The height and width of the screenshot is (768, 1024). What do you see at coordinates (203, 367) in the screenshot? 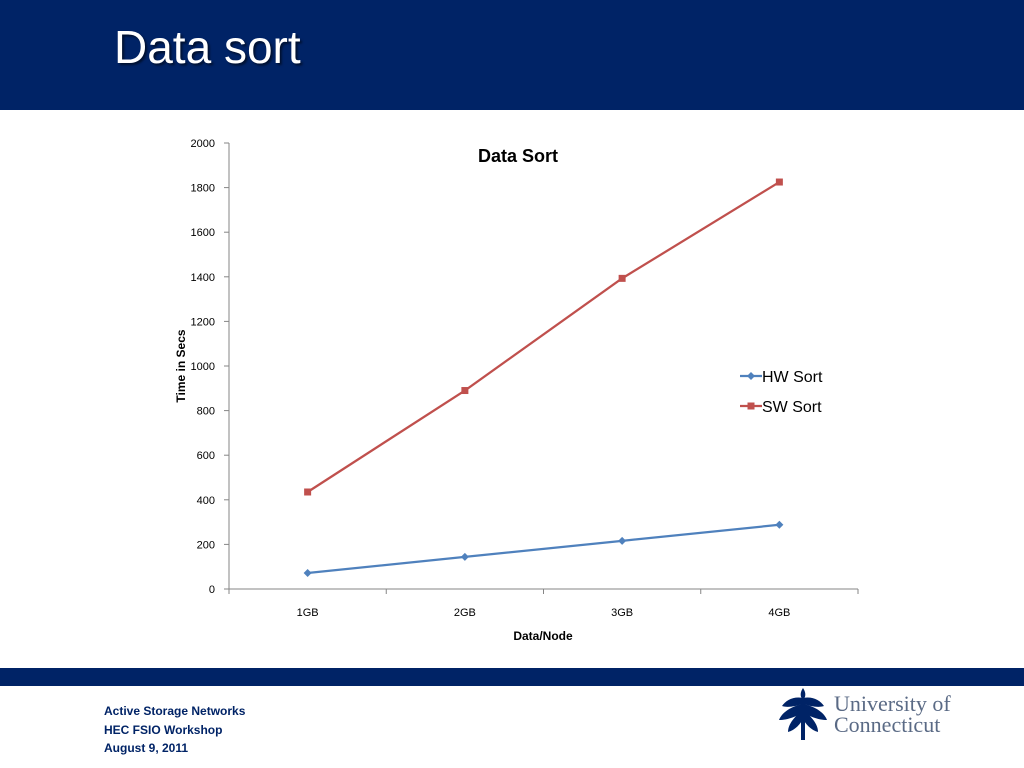
I see `y-tick-label: 1000` at bounding box center [203, 367].